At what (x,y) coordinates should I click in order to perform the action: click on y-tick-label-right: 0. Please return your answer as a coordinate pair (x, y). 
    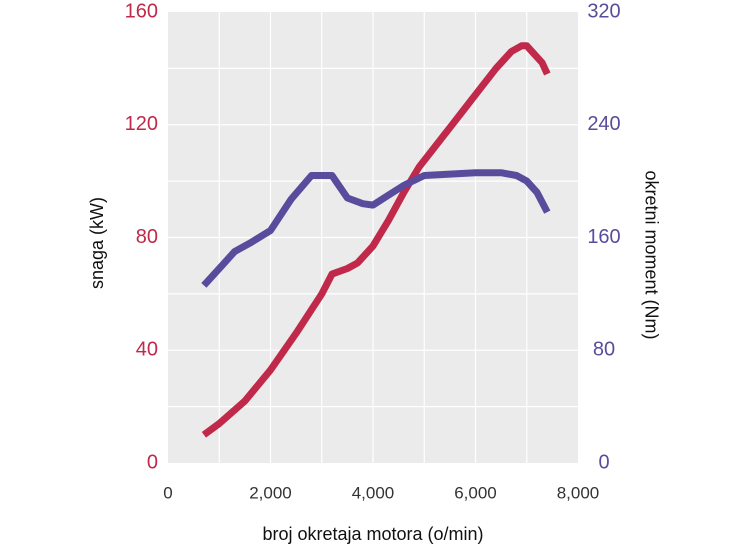
    Looking at the image, I should click on (603, 462).